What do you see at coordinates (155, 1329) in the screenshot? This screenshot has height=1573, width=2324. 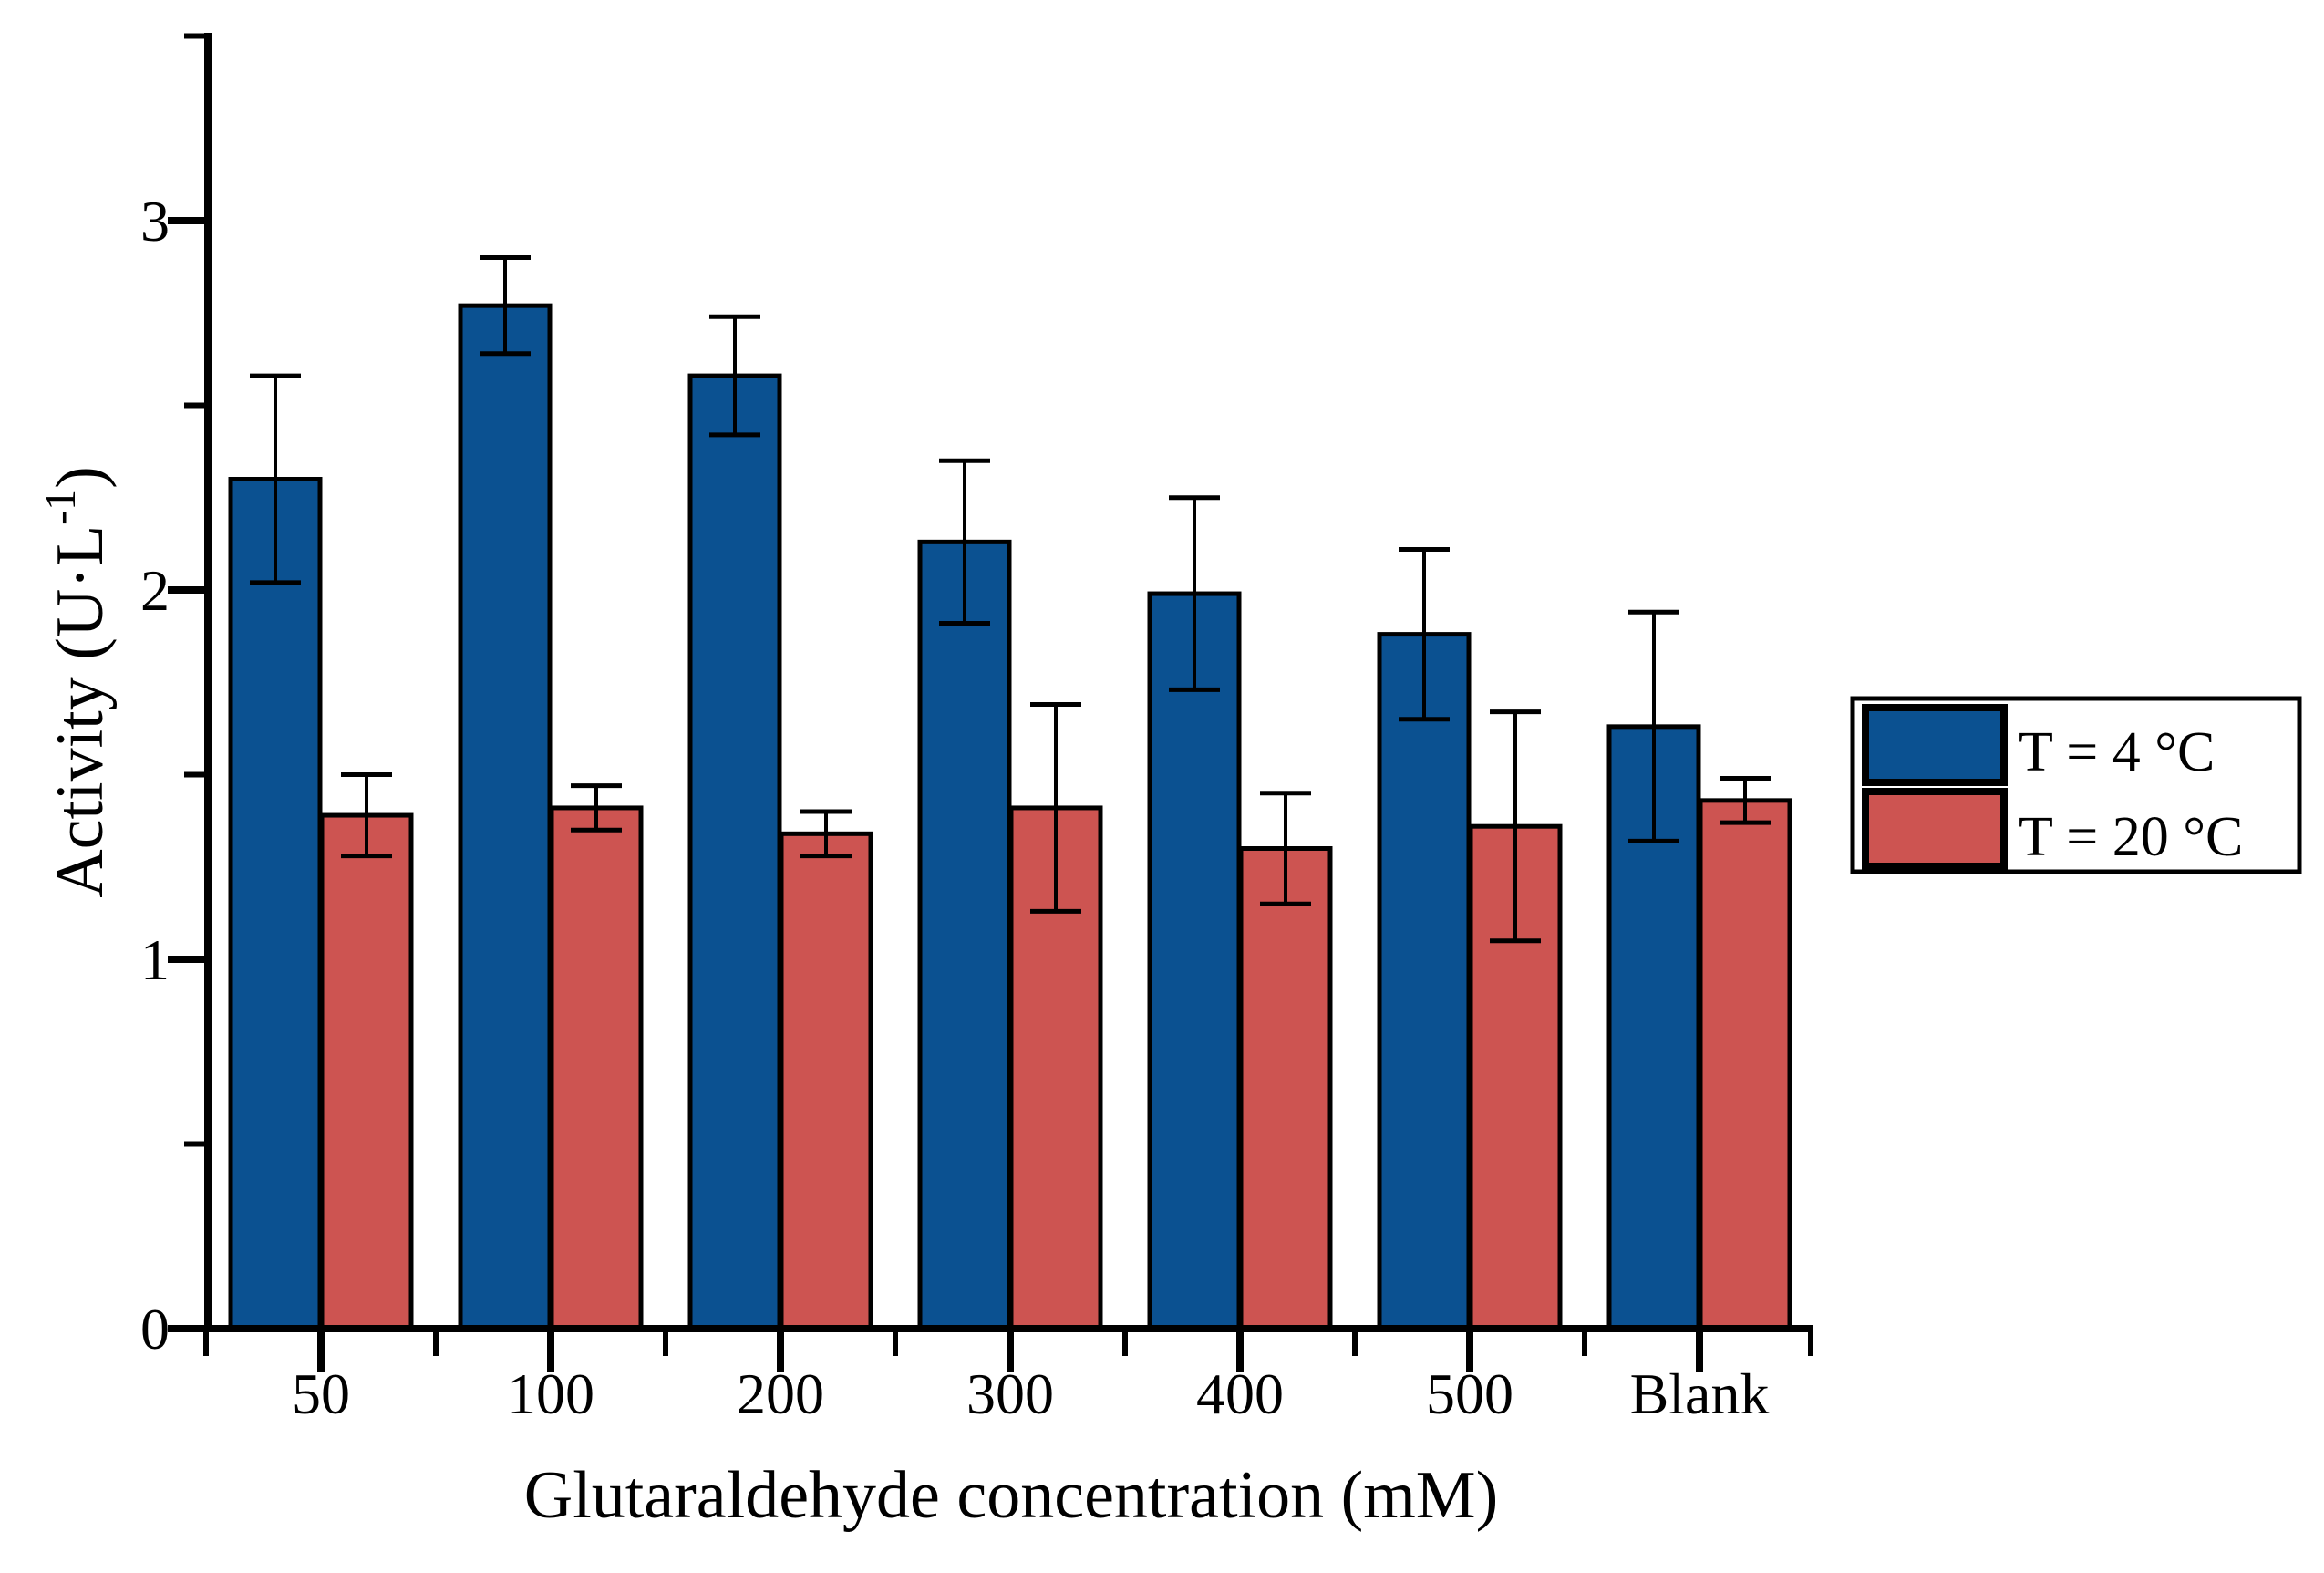 I see `y-tick-label-0: 0` at bounding box center [155, 1329].